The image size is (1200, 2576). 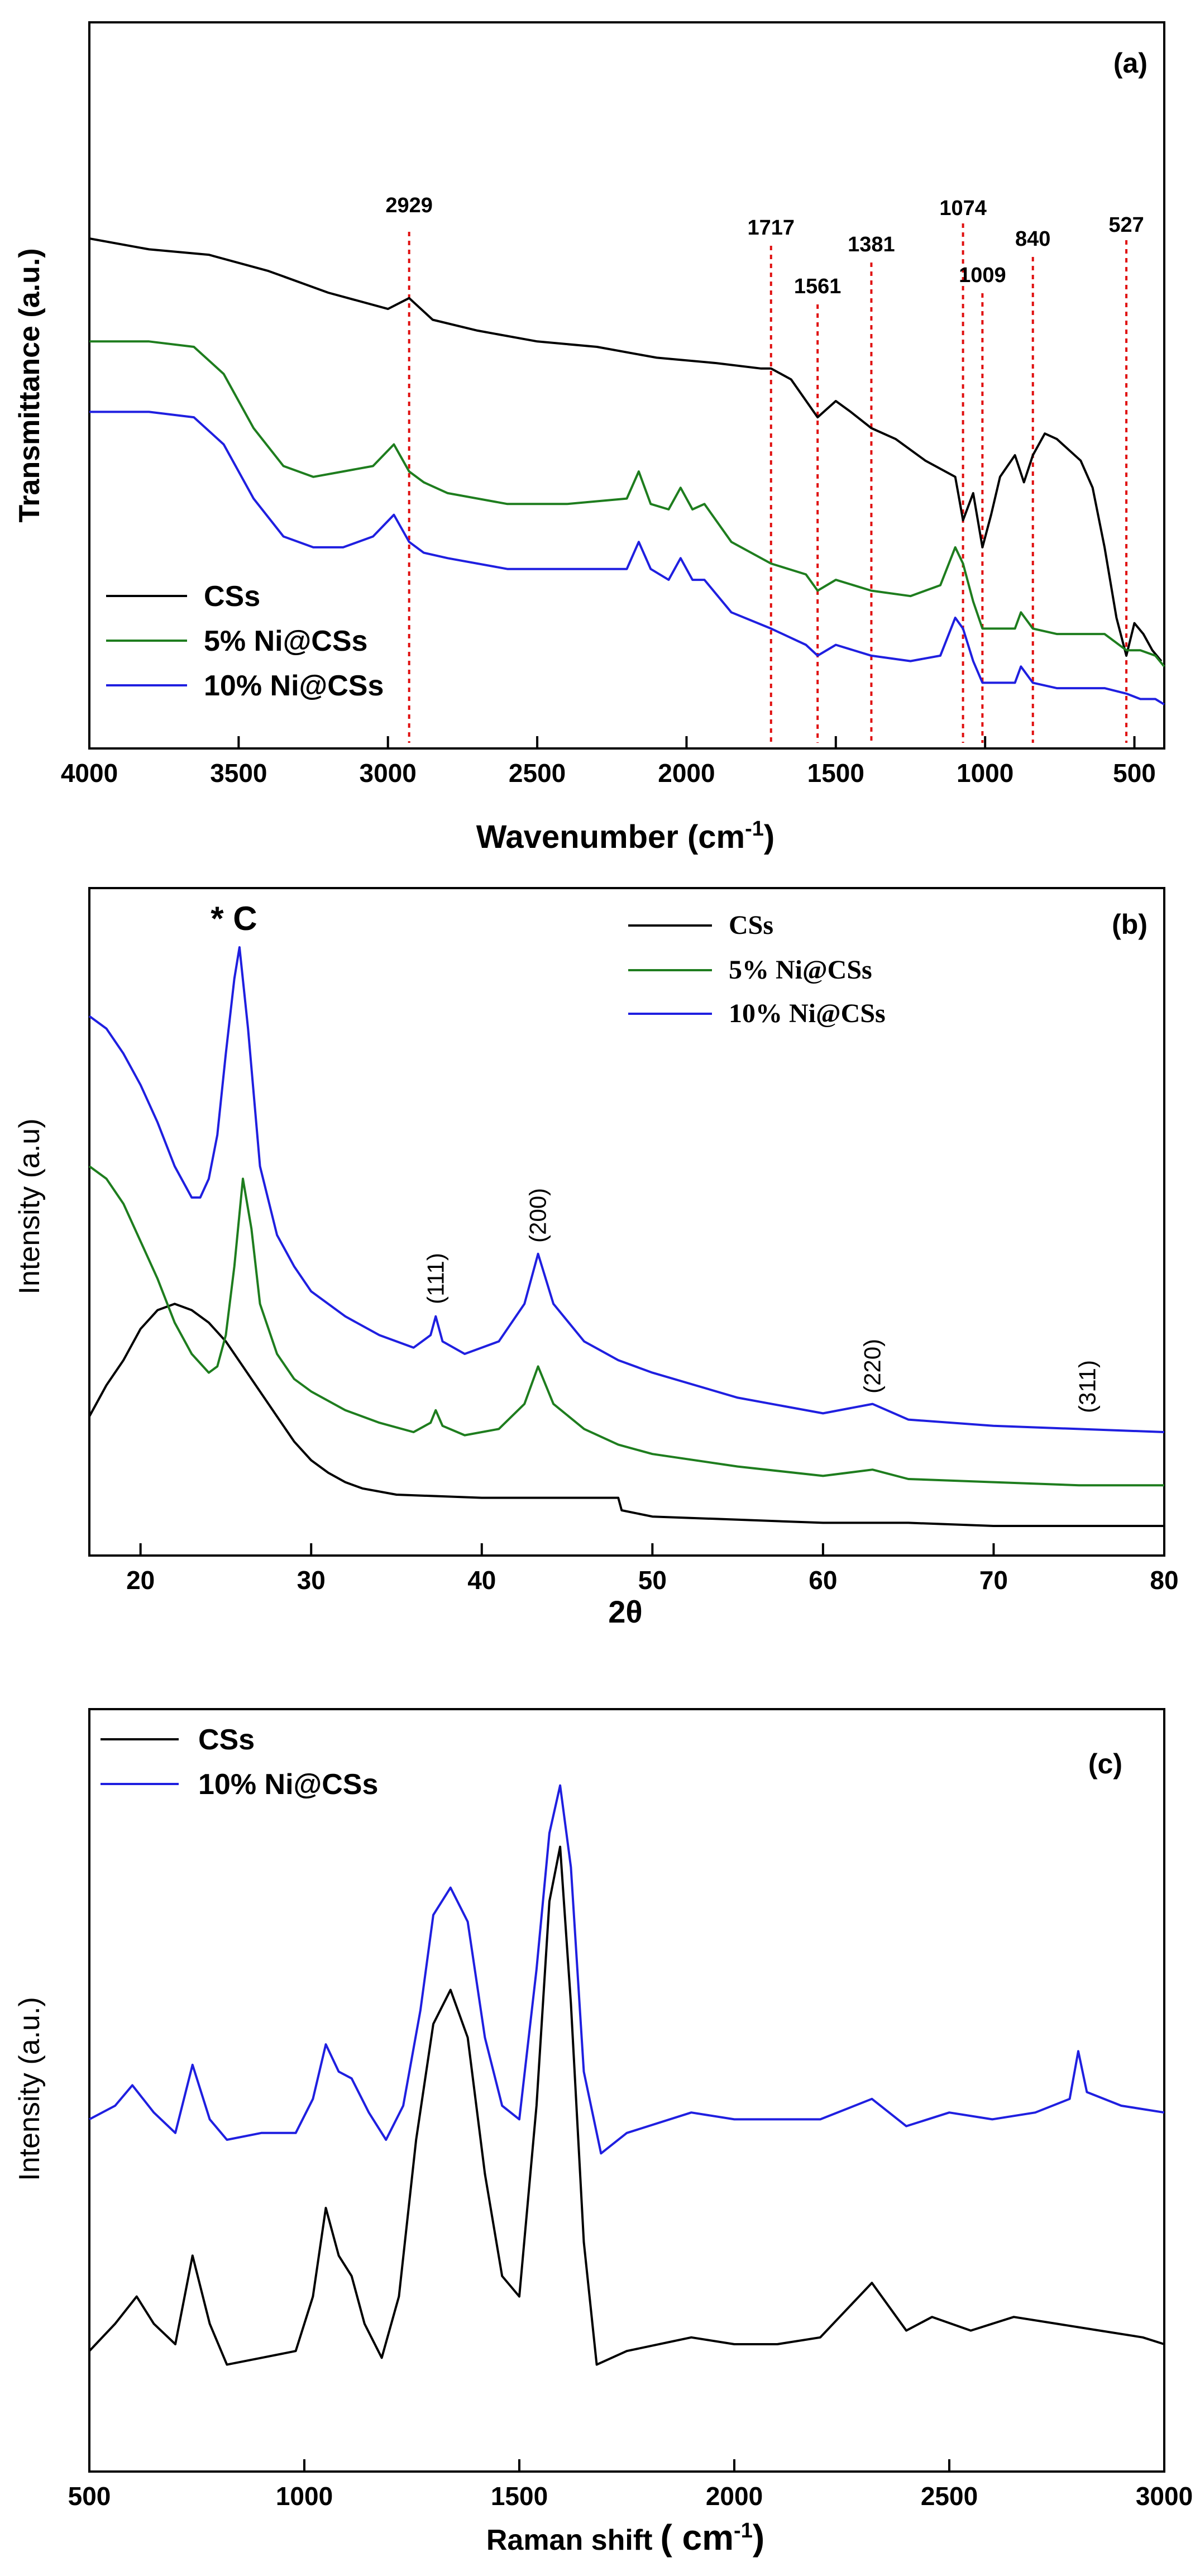 I want to click on panel-b-series-5-ni-css, so click(x=626, y=1326).